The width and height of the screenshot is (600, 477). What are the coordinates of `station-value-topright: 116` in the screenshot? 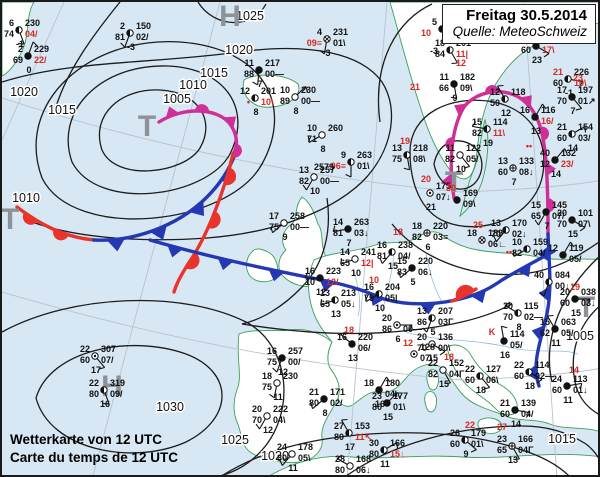 It's located at (548, 110).